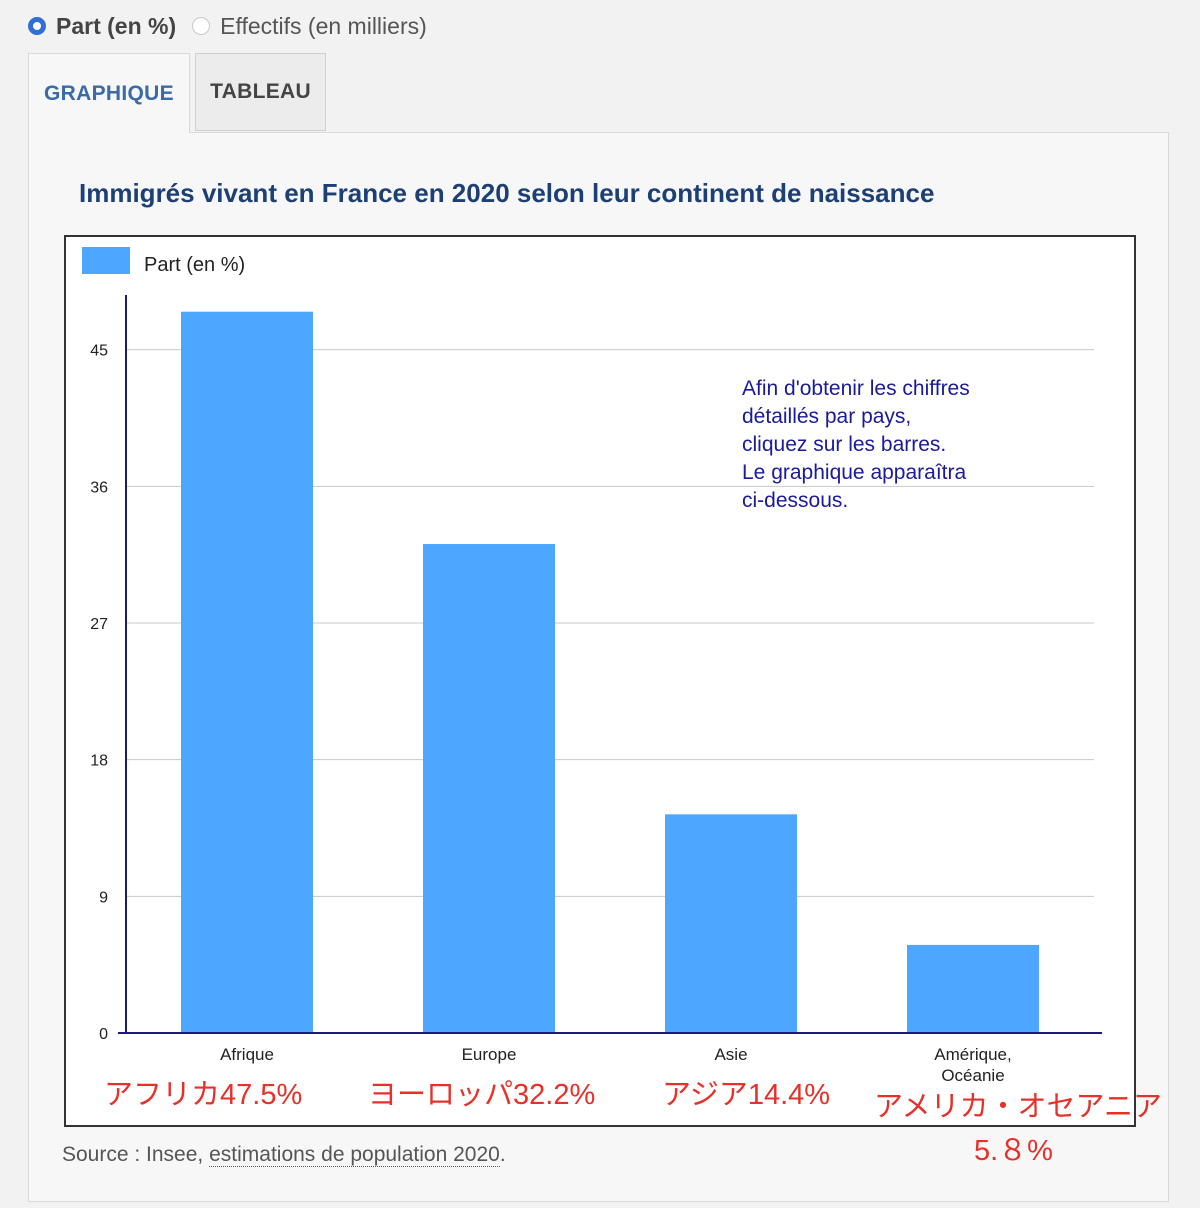 Image resolution: width=1200 pixels, height=1208 pixels. What do you see at coordinates (260, 92) in the screenshot?
I see `tab-tableau: TABLEAU` at bounding box center [260, 92].